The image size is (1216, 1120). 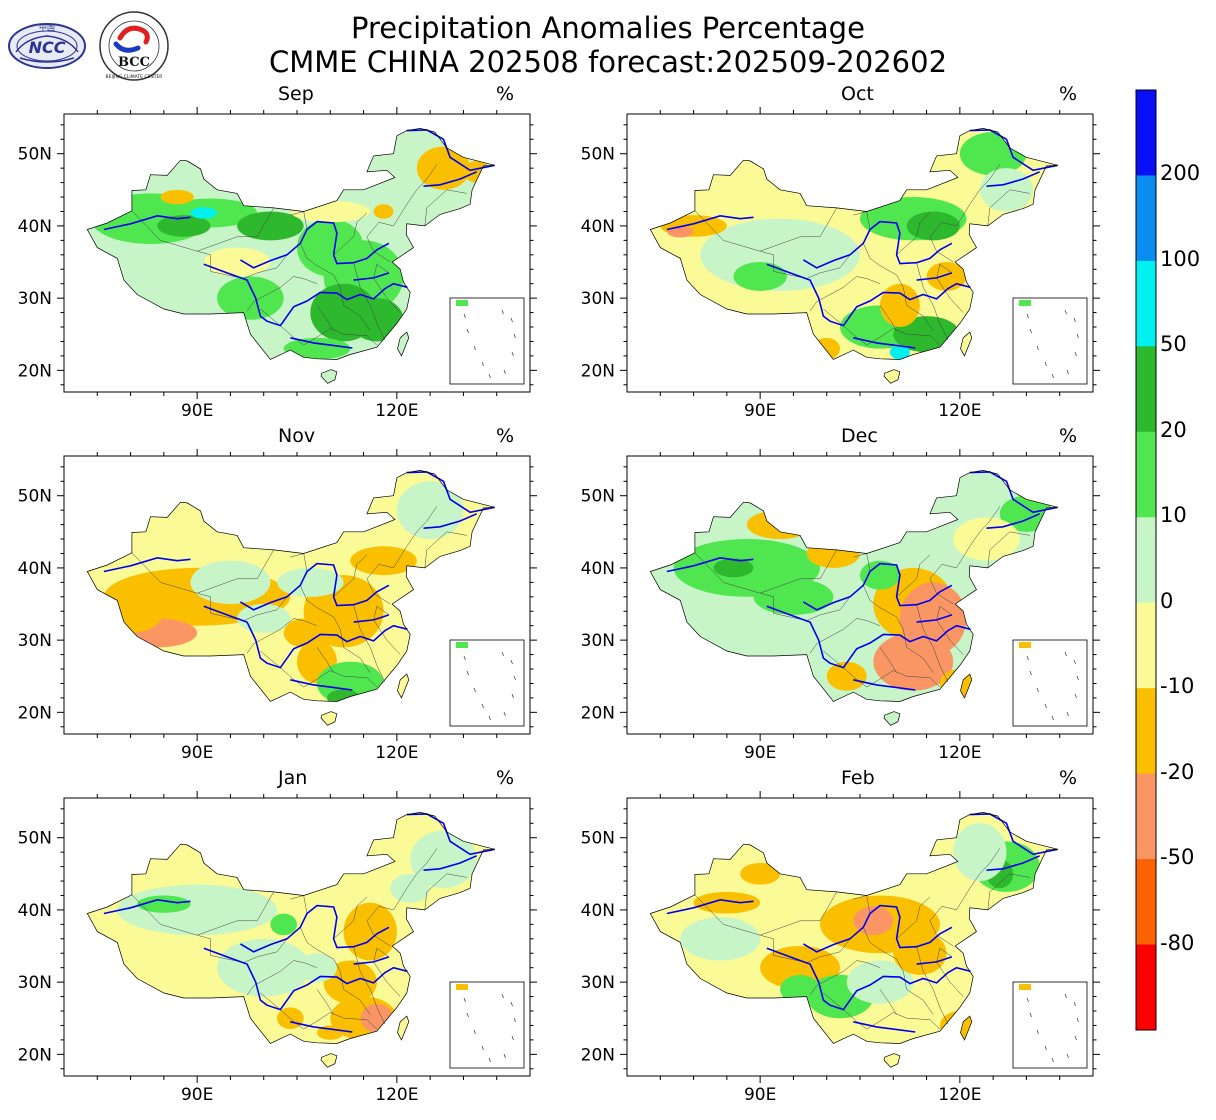 What do you see at coordinates (608, 28) in the screenshot?
I see `figure-title-line1: Precipitation Anomalies Percentage` at bounding box center [608, 28].